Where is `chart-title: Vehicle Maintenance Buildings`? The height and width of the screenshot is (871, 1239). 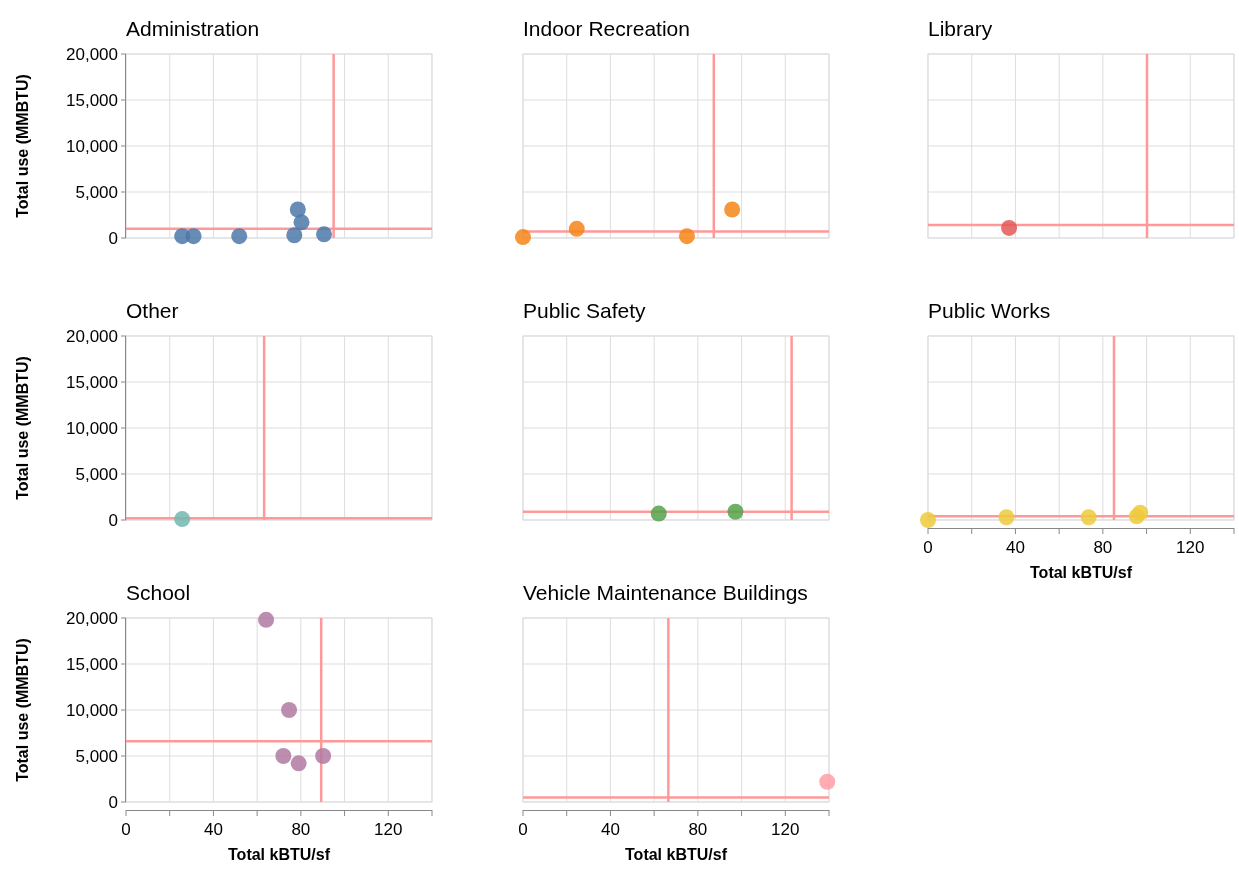
chart-title: Vehicle Maintenance Buildings is located at coordinates (665, 592).